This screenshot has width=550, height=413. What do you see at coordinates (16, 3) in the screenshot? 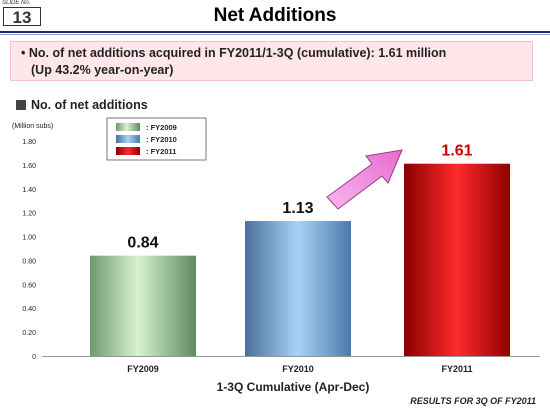
I see `slide-number-label: SLIDE No.` at bounding box center [16, 3].